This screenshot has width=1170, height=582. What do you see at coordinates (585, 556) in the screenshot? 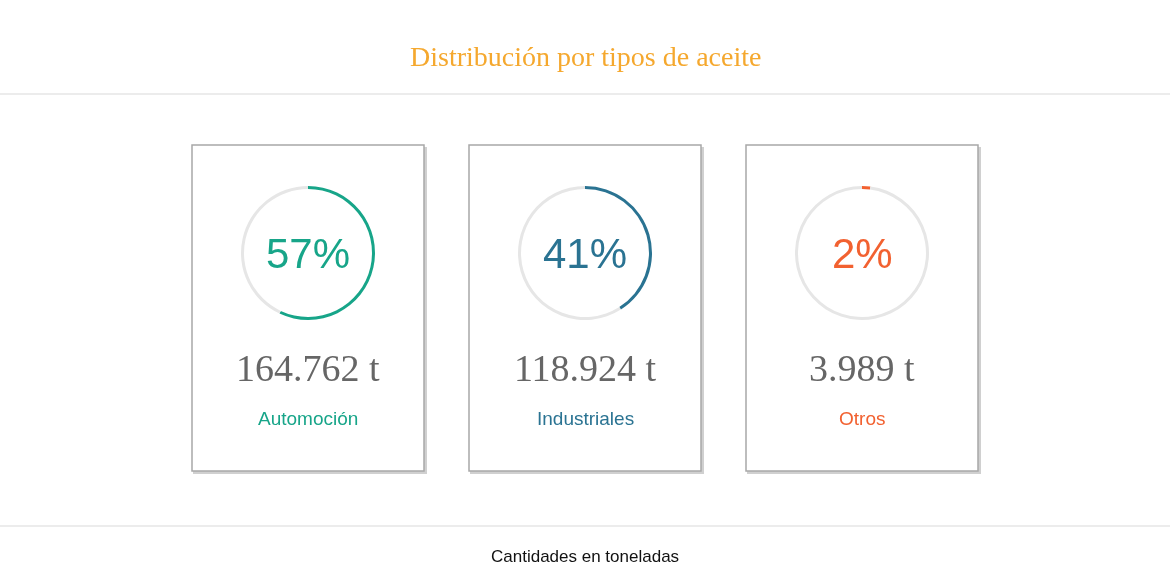
I see `text: Cantidades en toneladas` at bounding box center [585, 556].